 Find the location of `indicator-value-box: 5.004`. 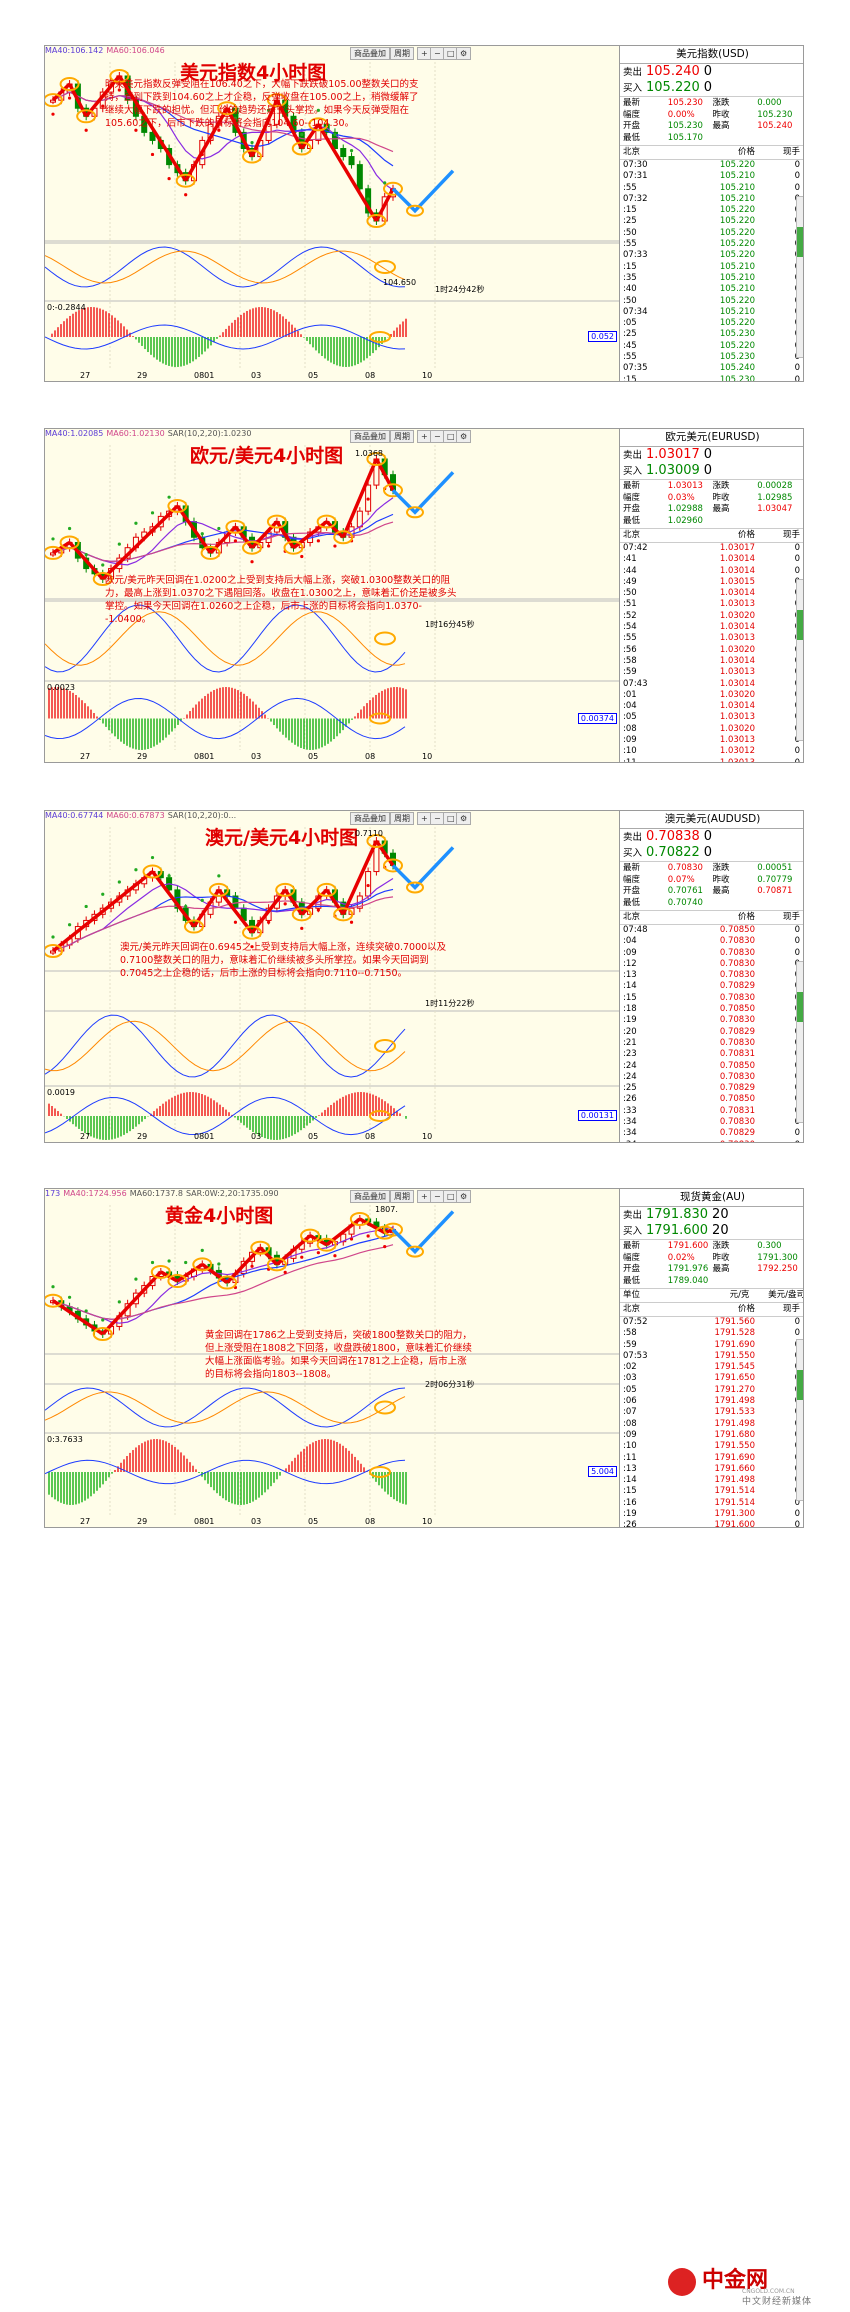

indicator-value-box: 5.004 is located at coordinates (602, 1471).